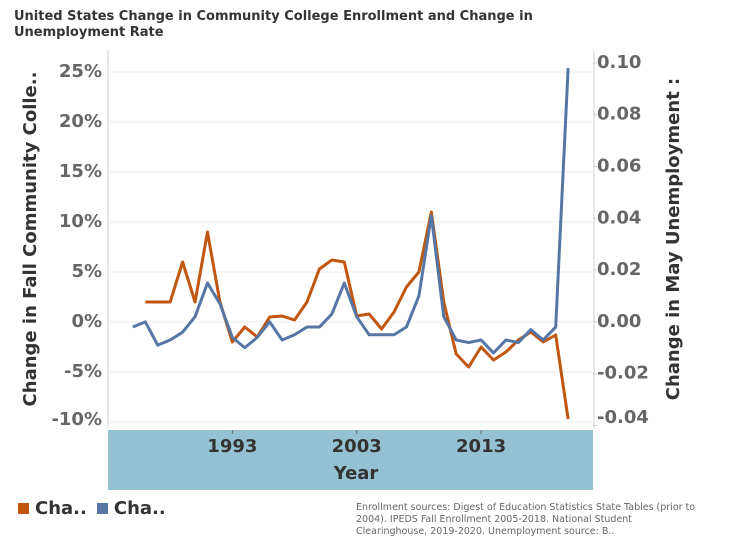  I want to click on y2-axis-title: Change in May Unemployment :, so click(673, 239).